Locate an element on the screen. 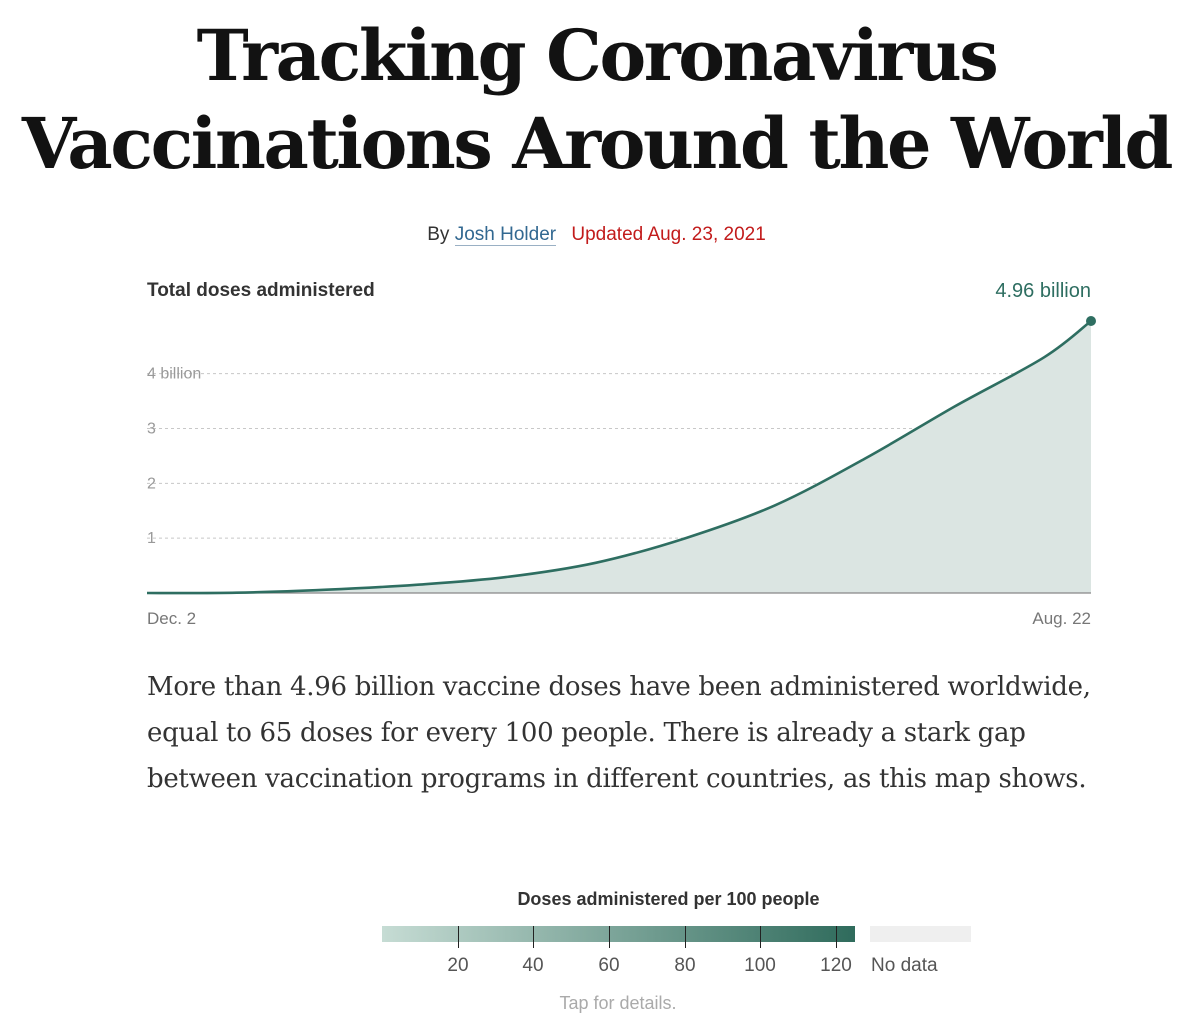 This screenshot has width=1193, height=1024. no-data-label: No data is located at coordinates (904, 965).